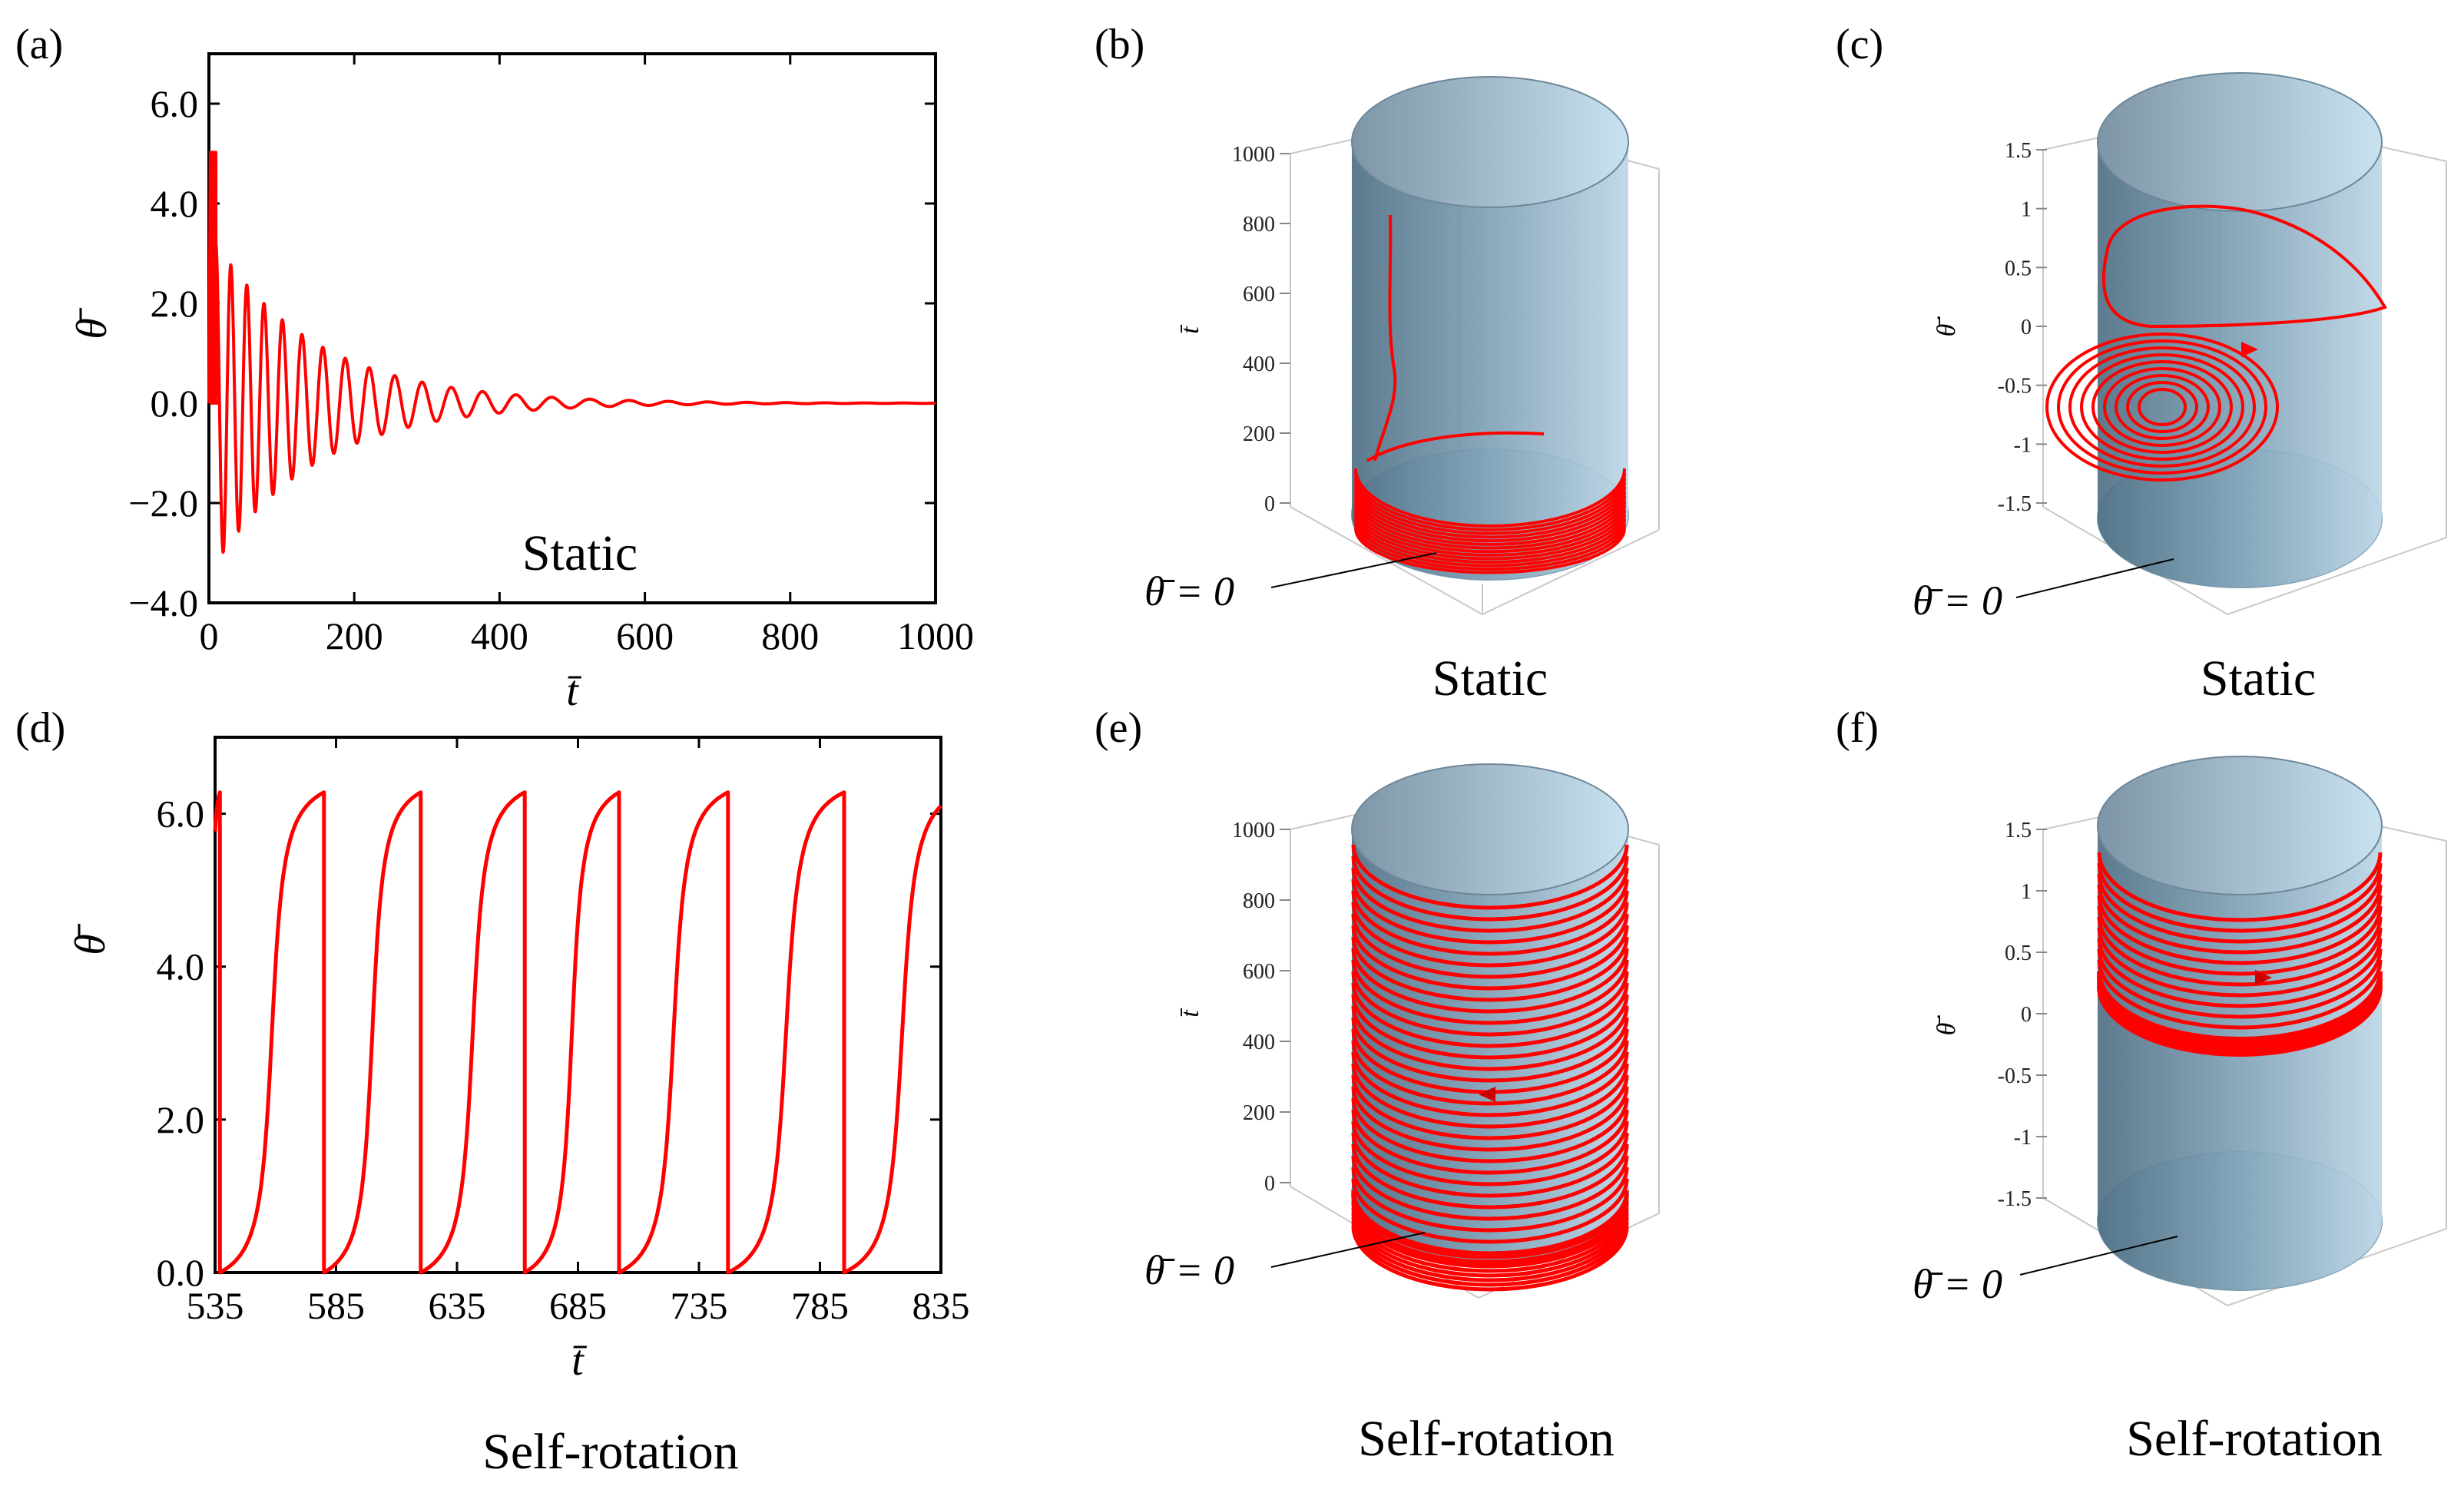 This screenshot has height=1486, width=2464. Describe the element at coordinates (2015, 1076) in the screenshot. I see `panel-f-tick-label: -0.5` at that location.